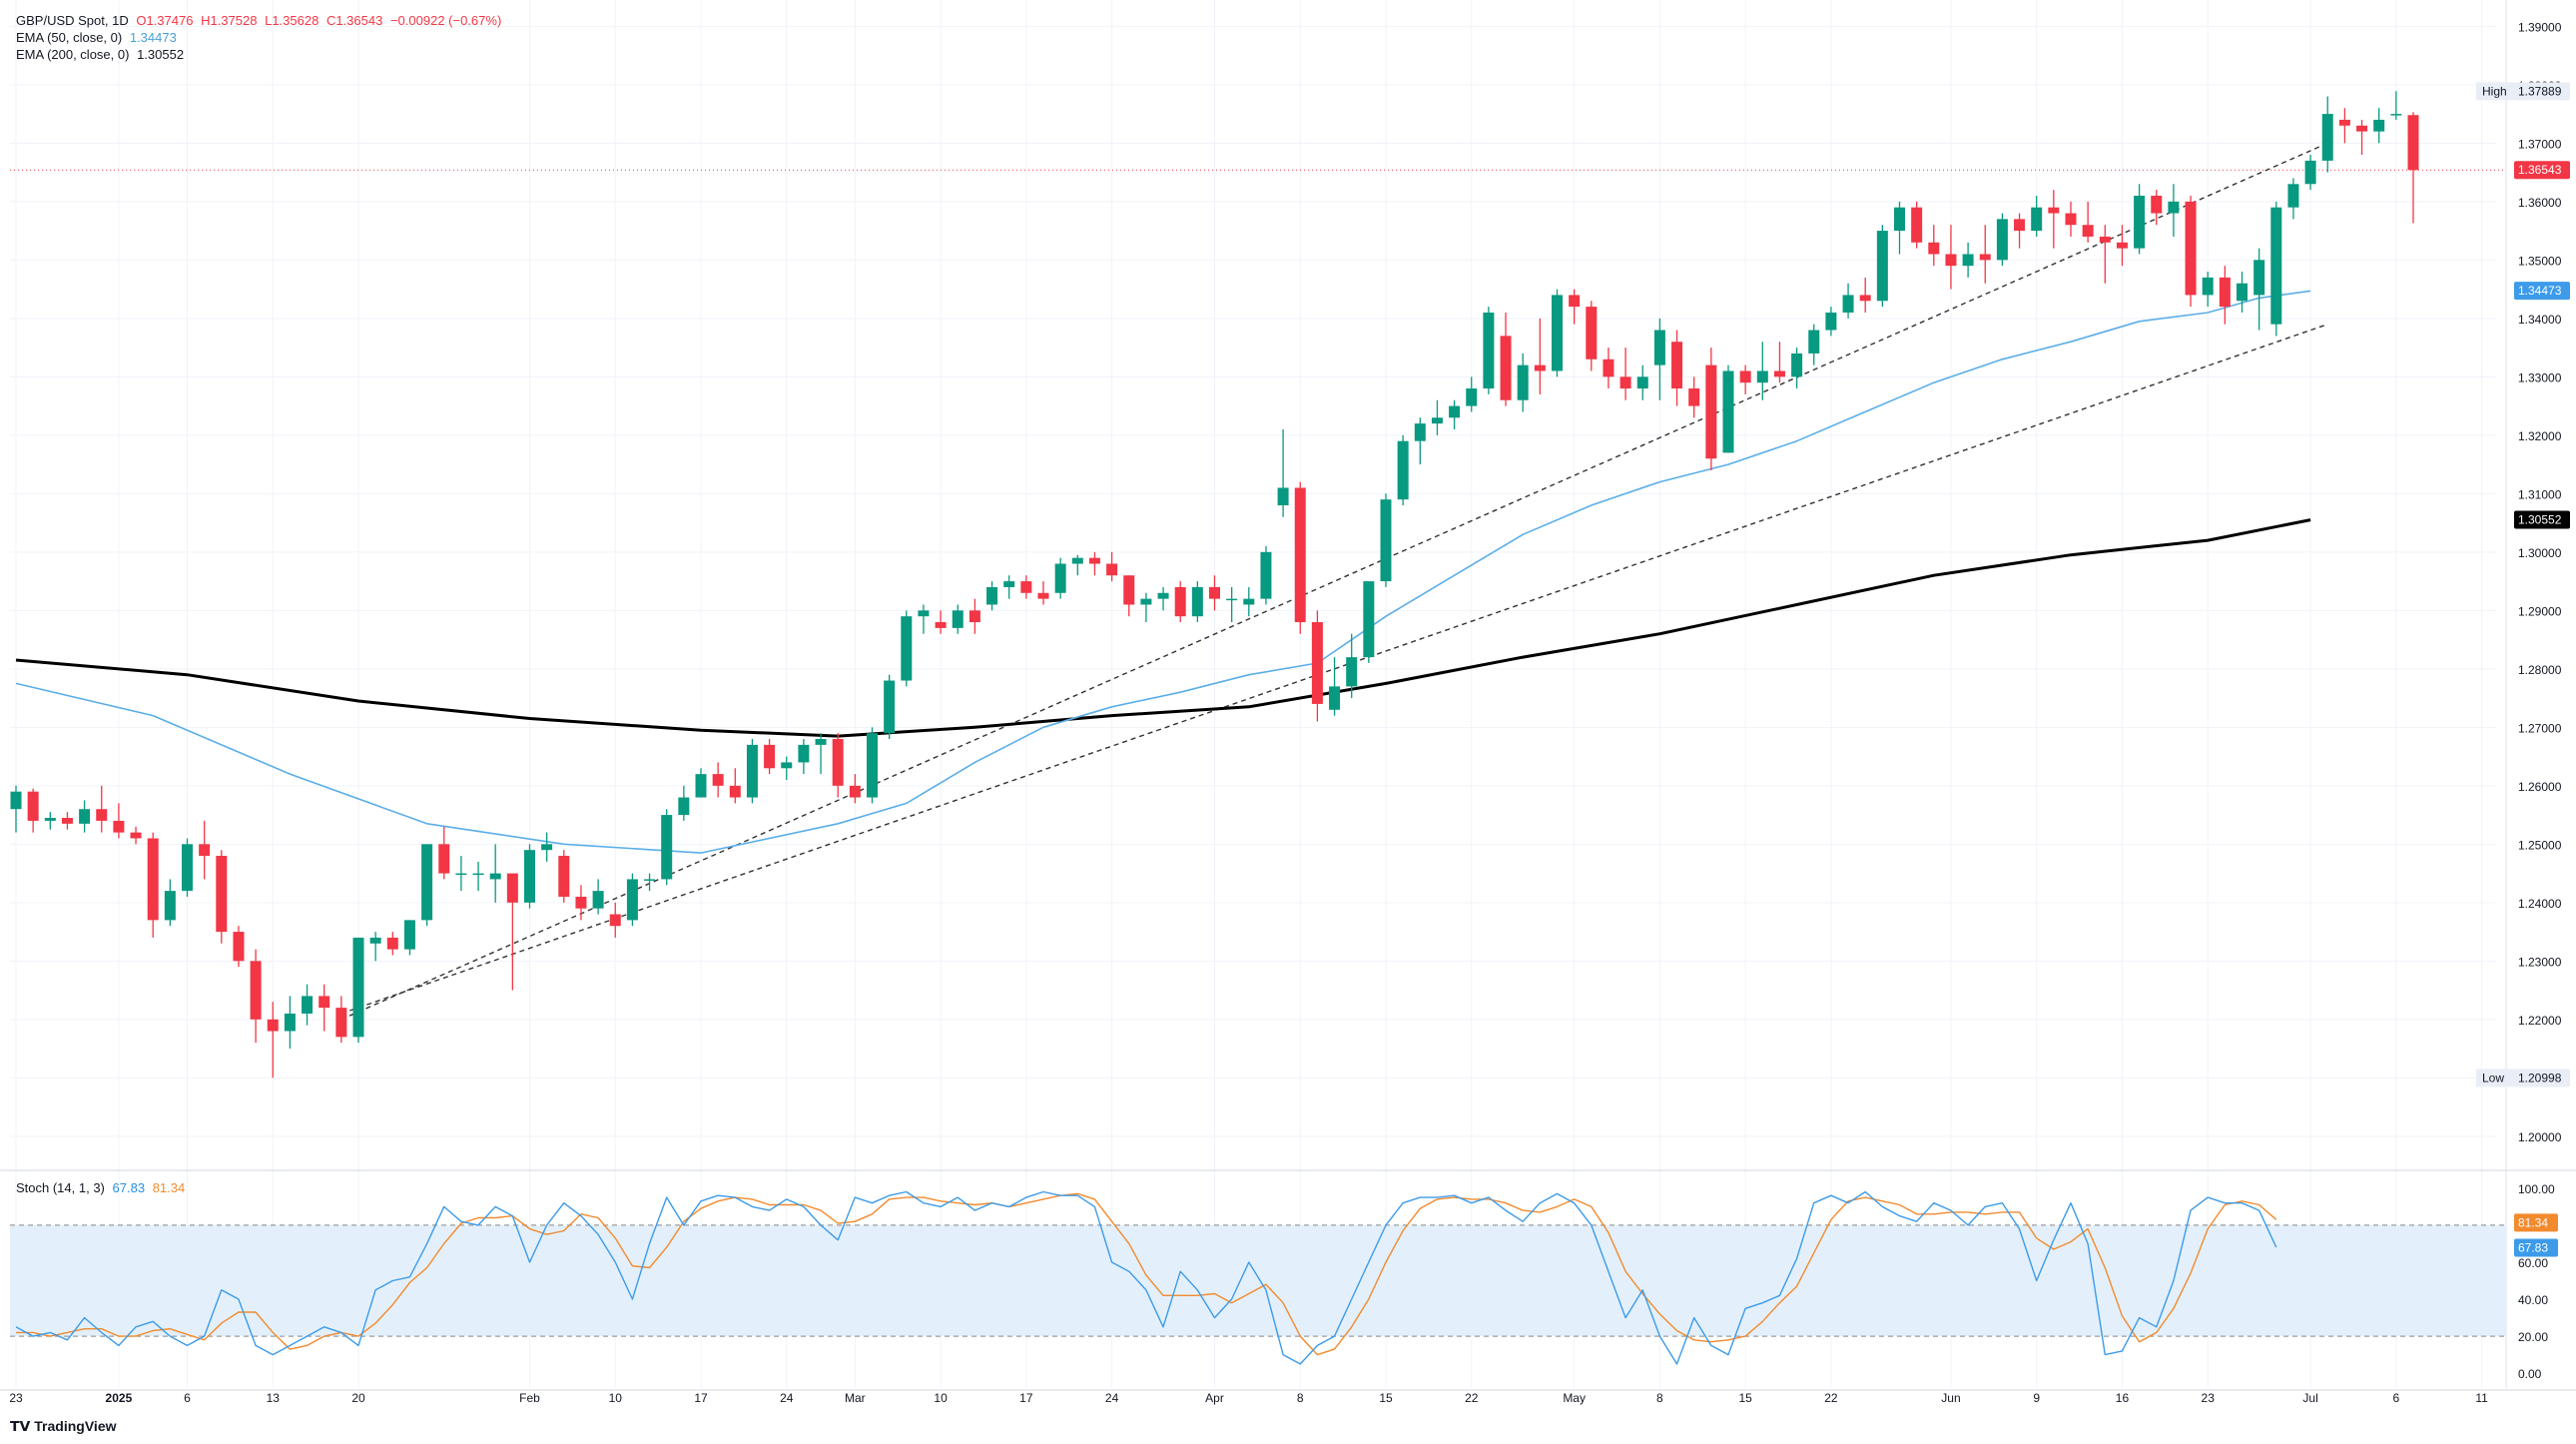 The image size is (2576, 1444). Describe the element at coordinates (1146, 1277) in the screenshot. I see `stoch-k-line` at that location.